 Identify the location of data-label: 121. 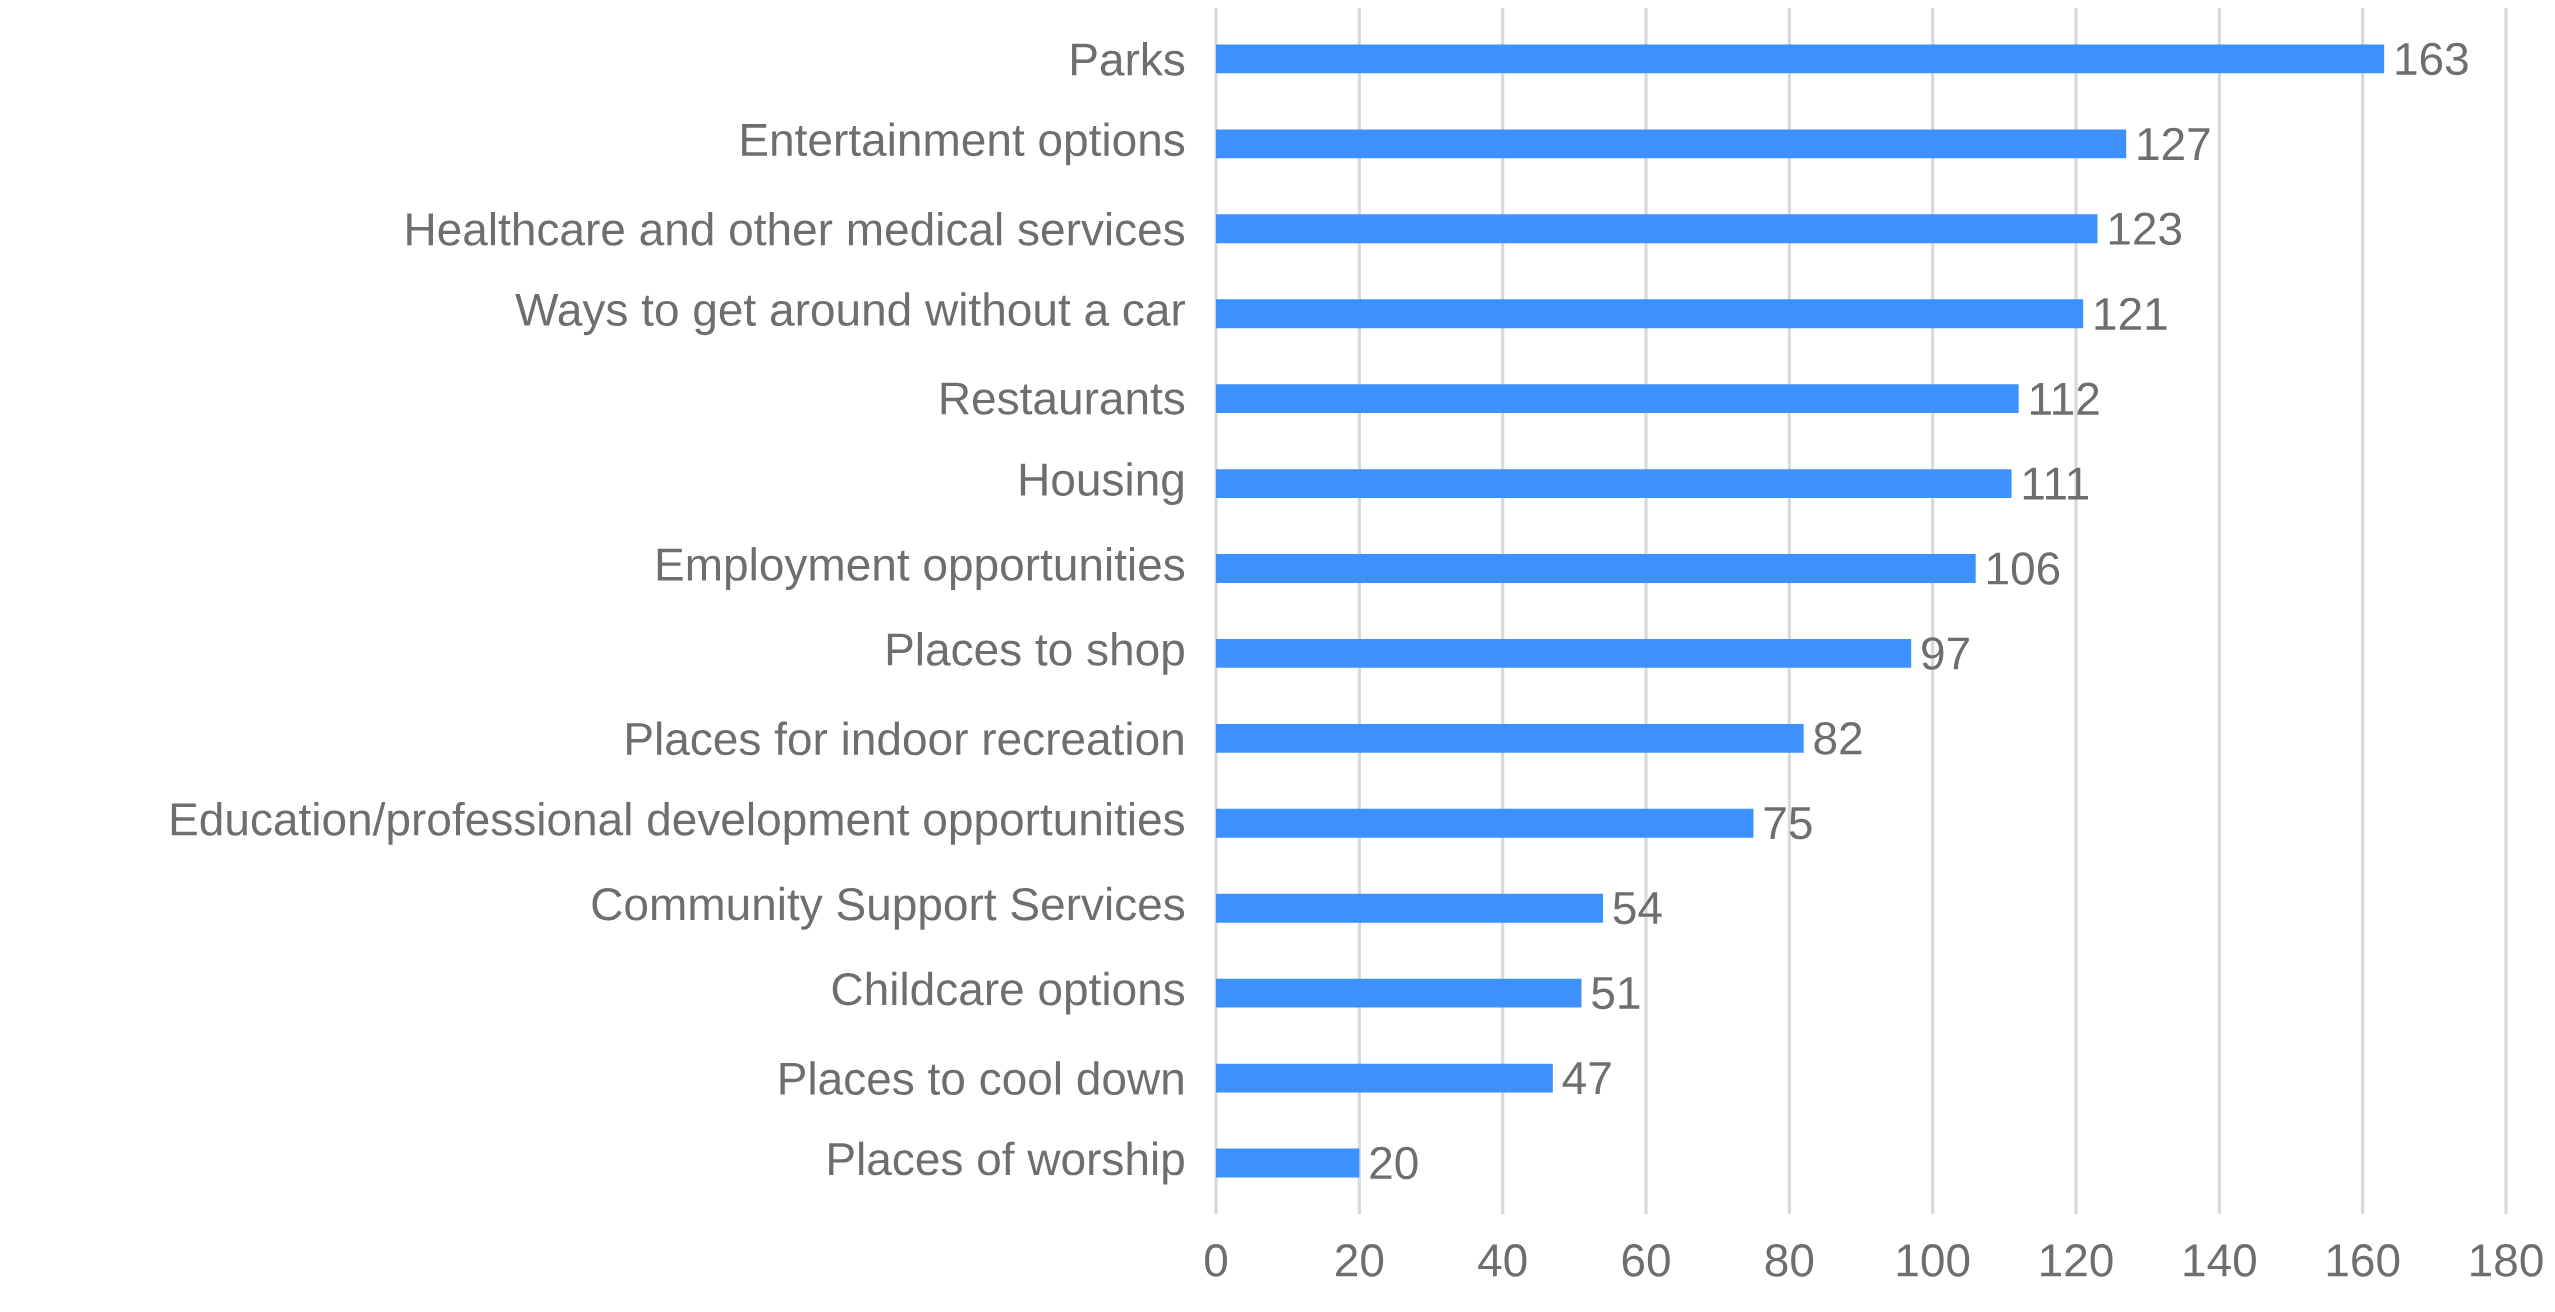
(2131, 313).